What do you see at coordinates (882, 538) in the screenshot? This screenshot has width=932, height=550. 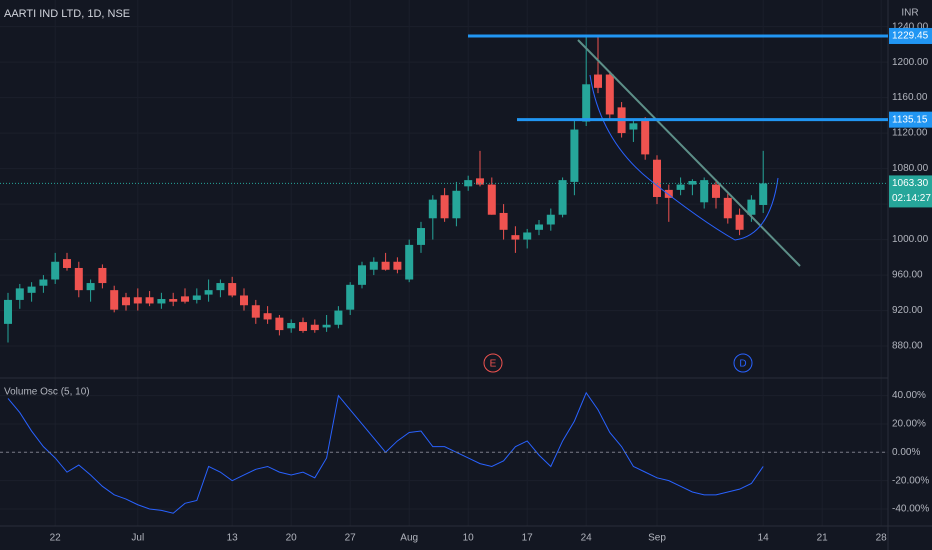 I see `x-tick-label: 28` at bounding box center [882, 538].